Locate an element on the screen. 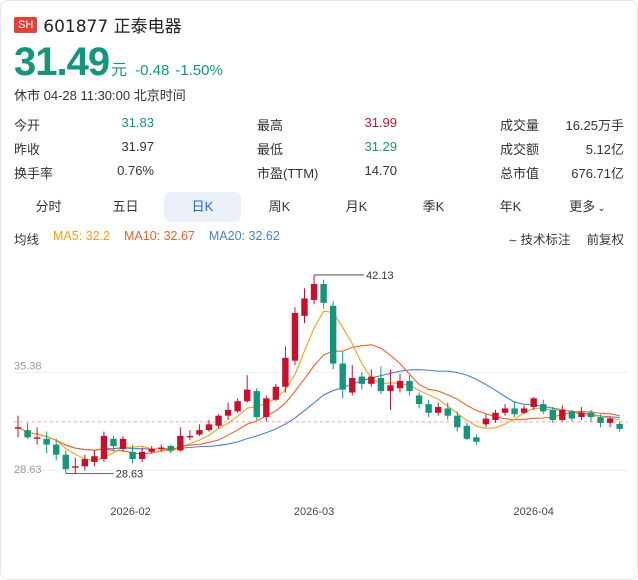 This screenshot has height=580, width=638. y-tick-label: 28.63 is located at coordinates (28, 470).